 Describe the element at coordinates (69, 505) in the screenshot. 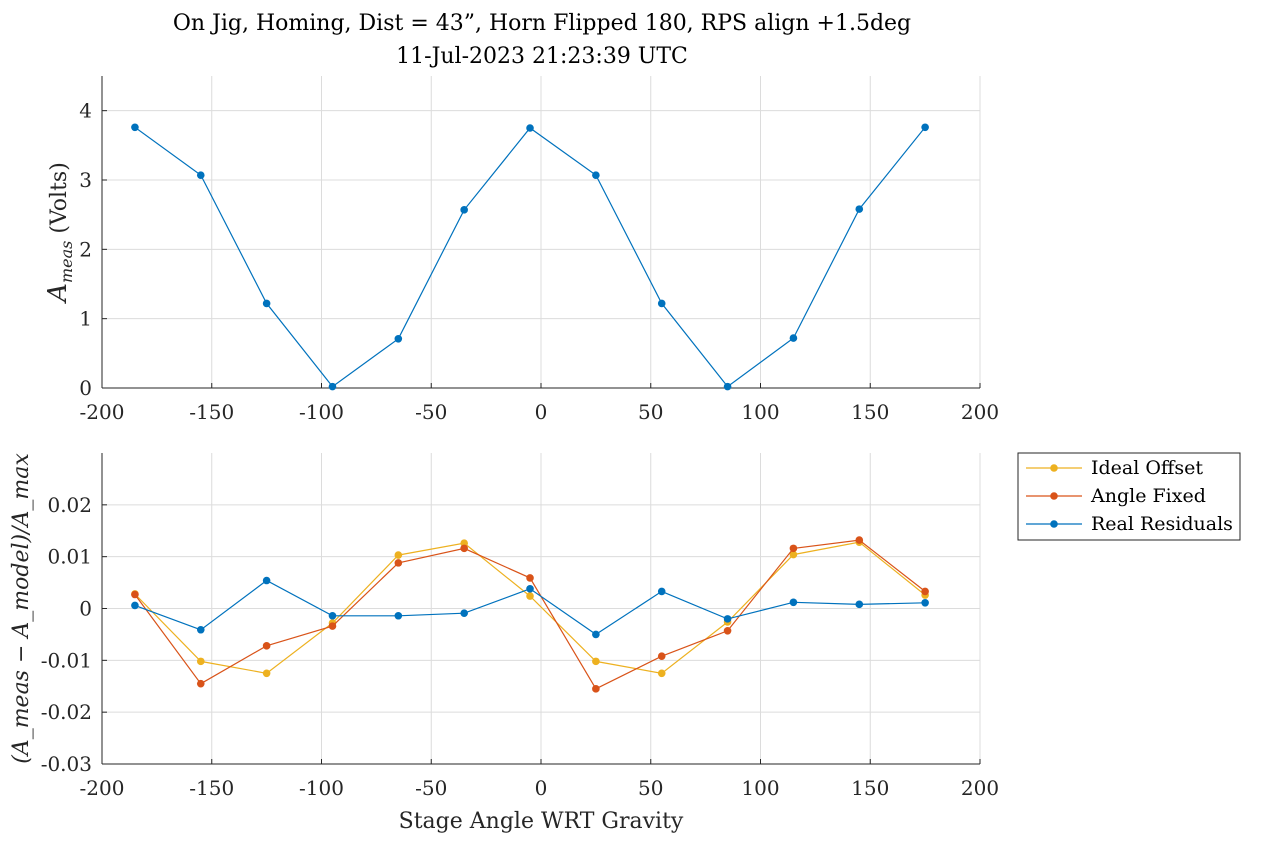

I see `y-tick-label: 0.02` at that location.